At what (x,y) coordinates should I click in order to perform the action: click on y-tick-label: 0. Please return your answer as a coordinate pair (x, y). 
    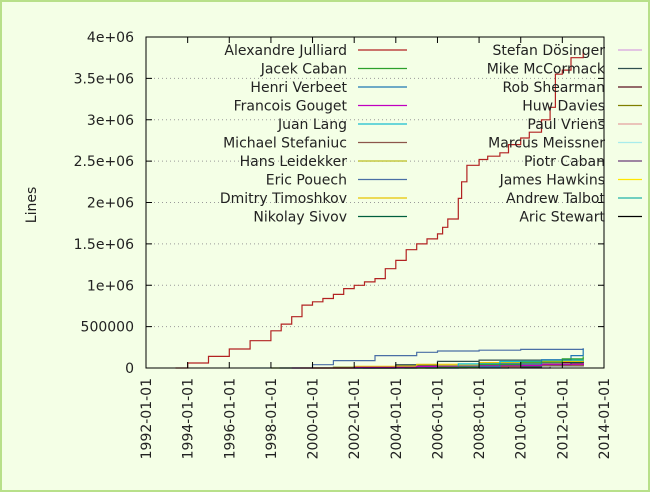
    Looking at the image, I should click on (129, 369).